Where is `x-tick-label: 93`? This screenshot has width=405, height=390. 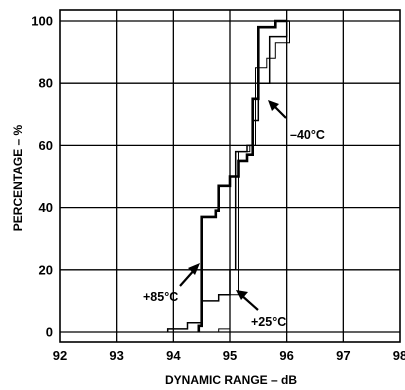 x-tick-label: 93 is located at coordinates (116, 355).